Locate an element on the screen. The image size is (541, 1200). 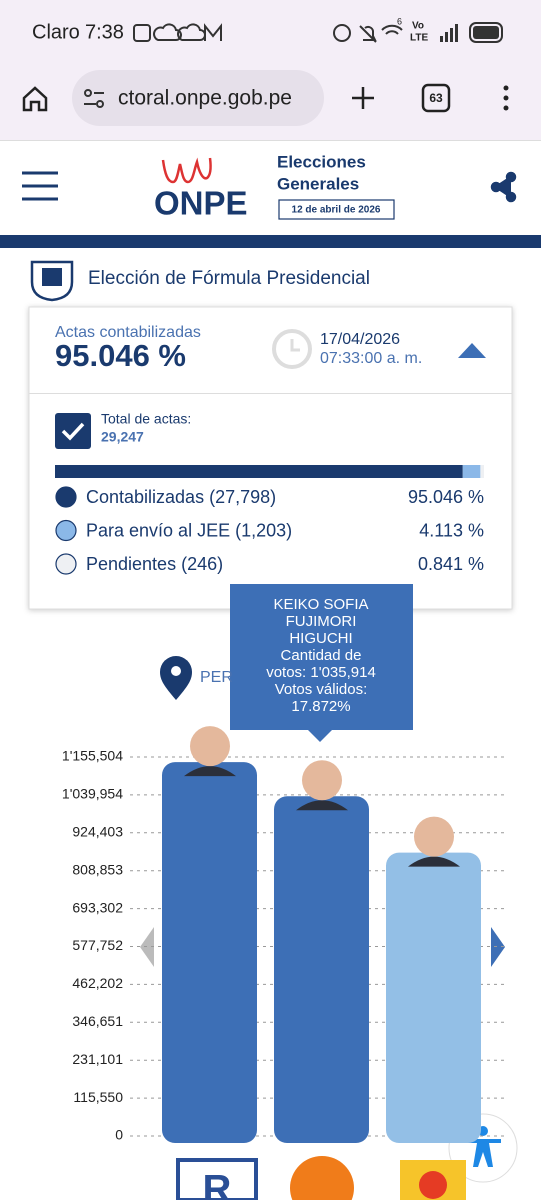
region: PER is located at coordinates (216, 677).